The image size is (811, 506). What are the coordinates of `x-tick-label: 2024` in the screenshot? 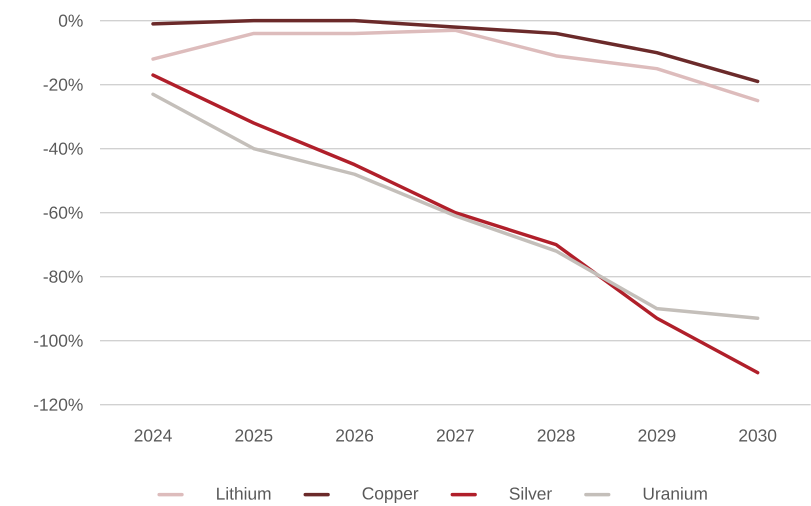 It's located at (153, 435).